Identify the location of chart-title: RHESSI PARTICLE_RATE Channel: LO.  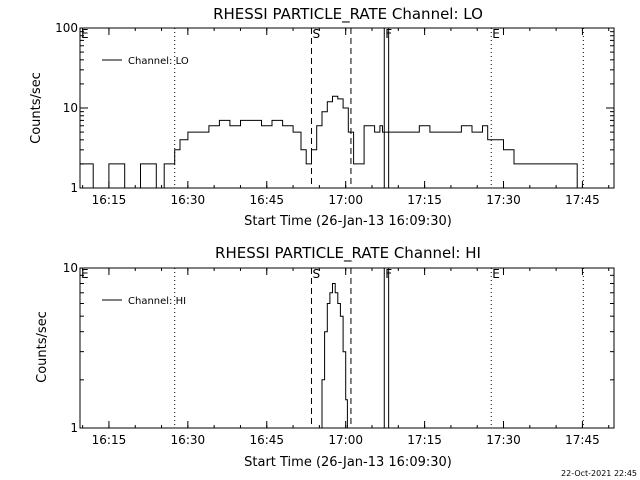
(348, 14).